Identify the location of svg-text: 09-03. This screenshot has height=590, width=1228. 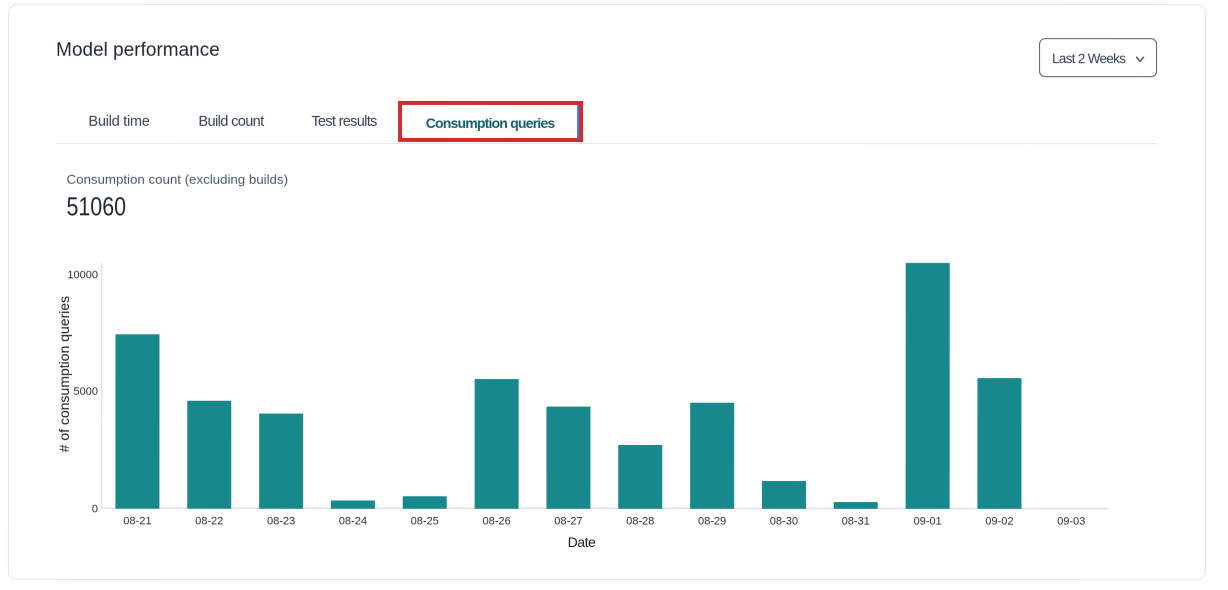
(1071, 522).